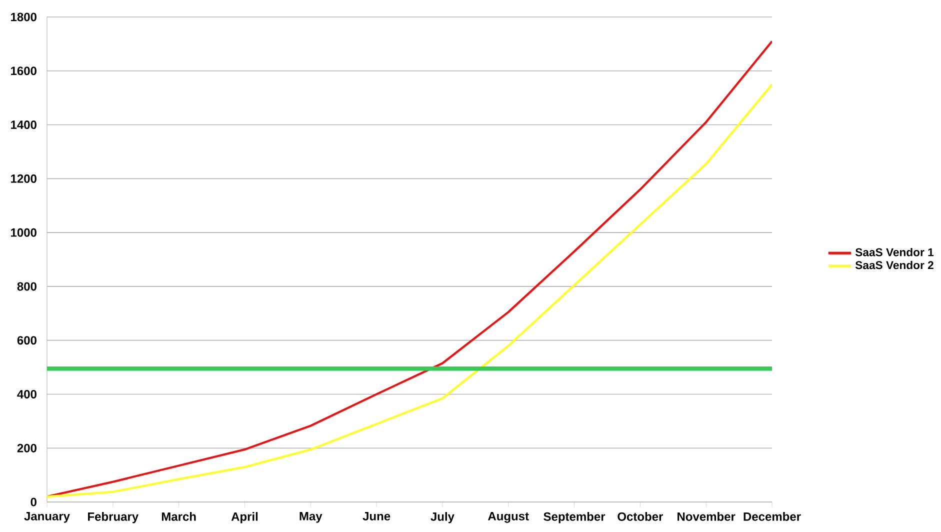 This screenshot has height=532, width=941. What do you see at coordinates (244, 518) in the screenshot?
I see `x-tick-label: April` at bounding box center [244, 518].